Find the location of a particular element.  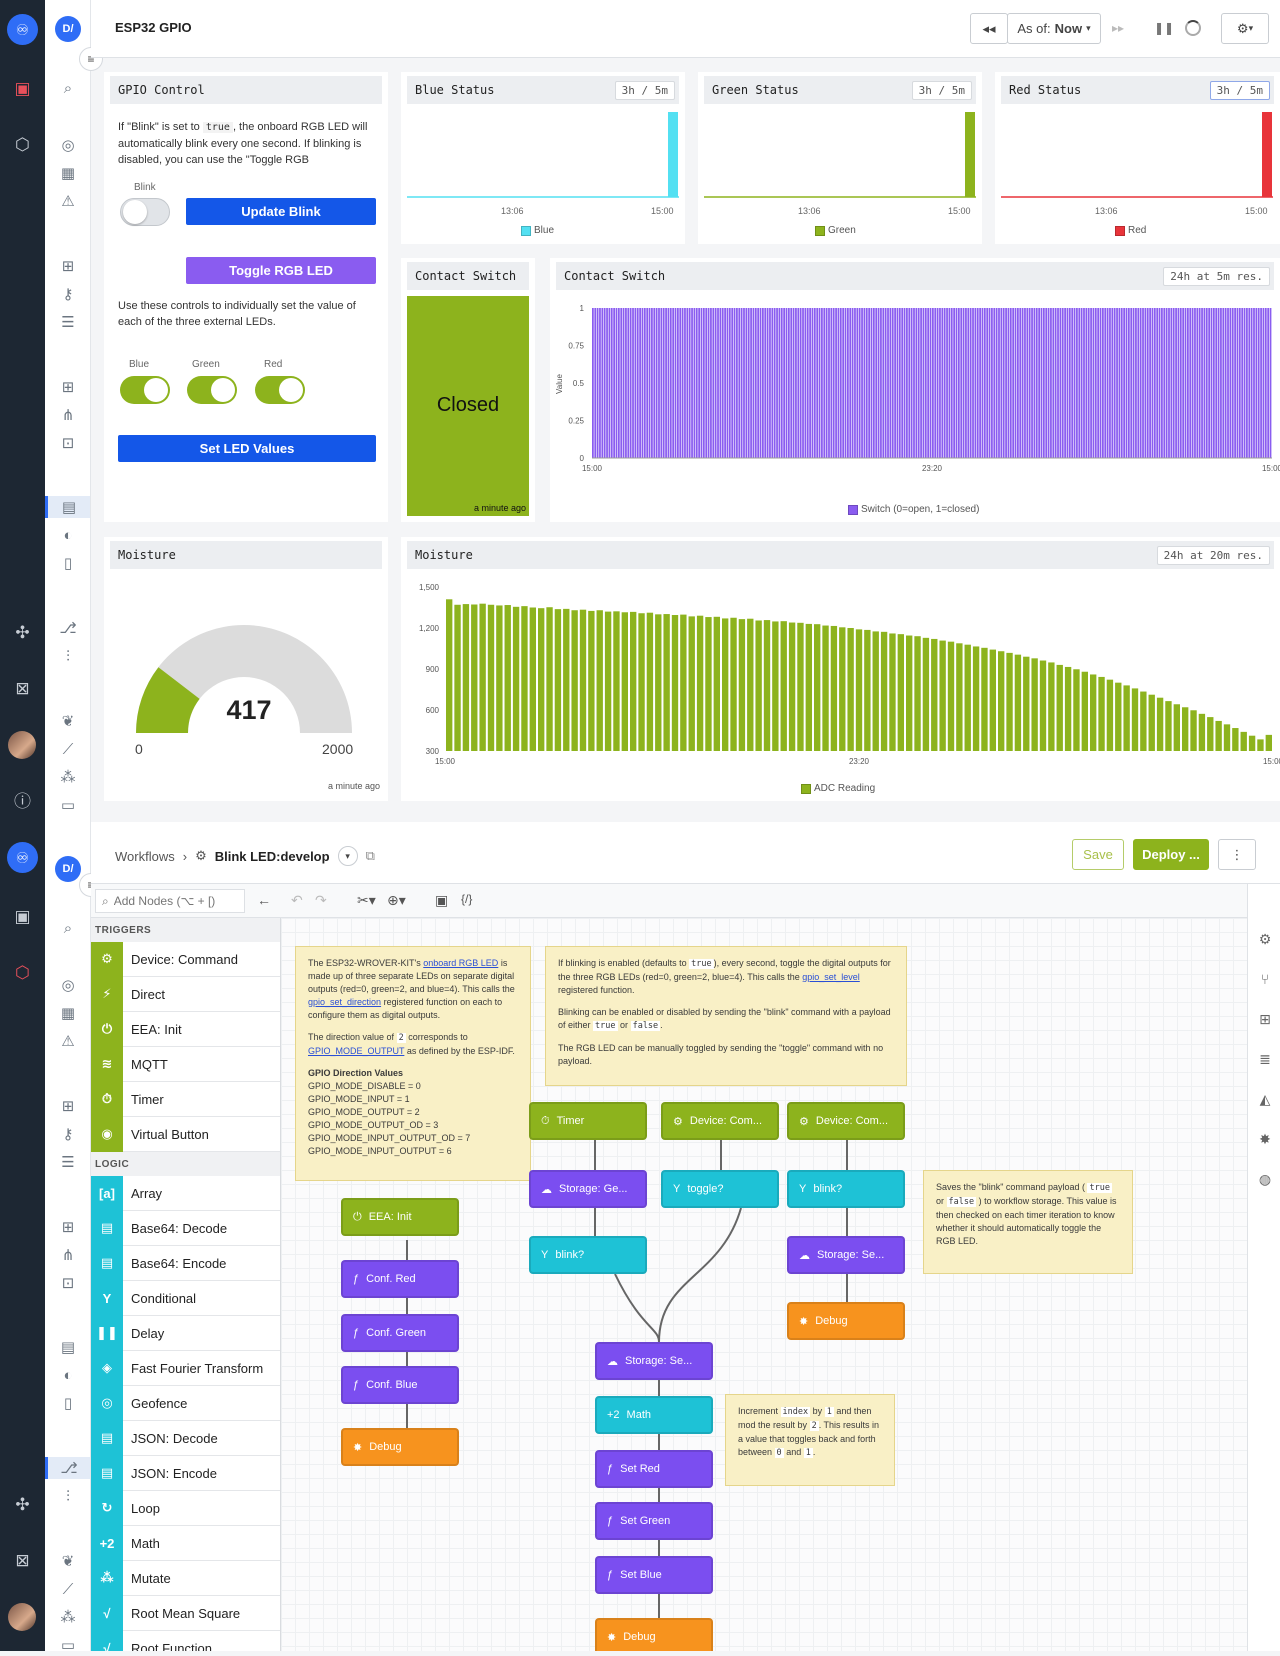

palette-item: ▤ JSON: Encode is located at coordinates (185, 1473).